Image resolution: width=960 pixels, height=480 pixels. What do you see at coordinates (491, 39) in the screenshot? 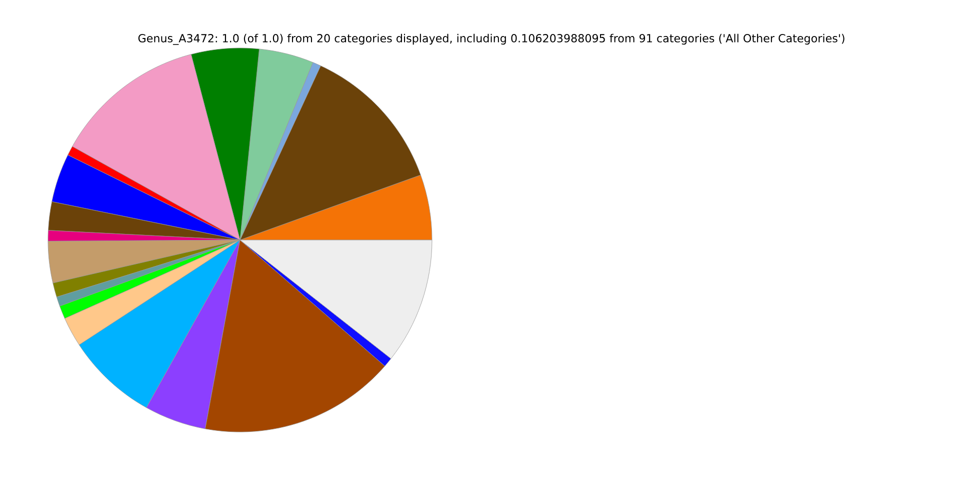
I see `text: Genus_A3472: 1.0 (of 1.0) from 20 categories displayed, including 0.106203988095 from 91 categories ('All Other Categories')` at bounding box center [491, 39].